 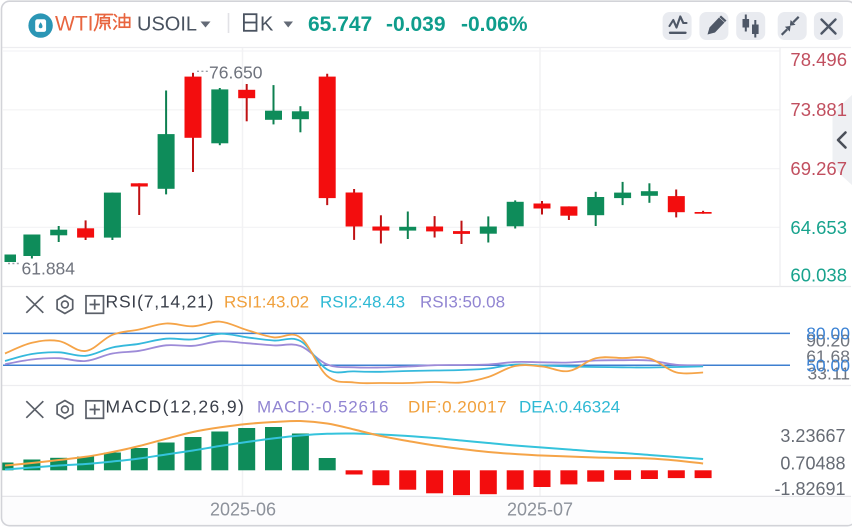 What do you see at coordinates (812, 436) in the screenshot?
I see `svg-text: 3.23667` at bounding box center [812, 436].